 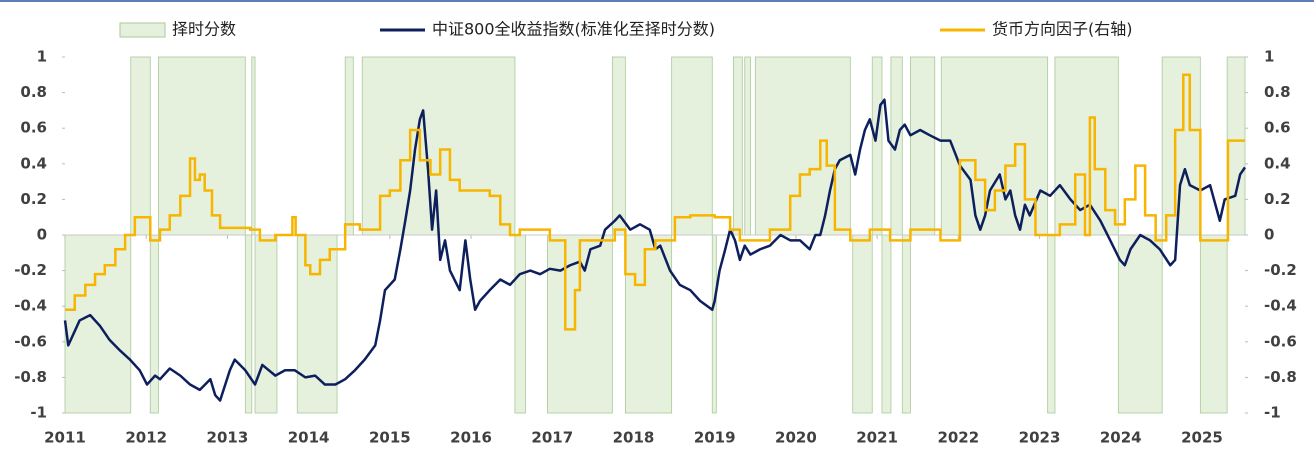 I want to click on x-tick-label: 2013, so click(x=228, y=438).